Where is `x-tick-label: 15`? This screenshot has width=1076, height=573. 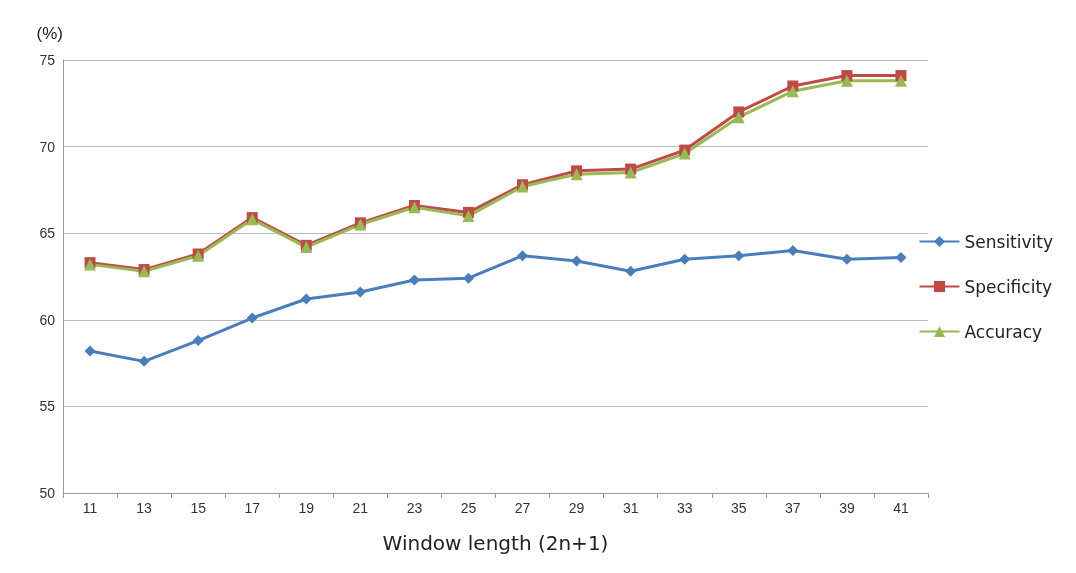
x-tick-label: 15 is located at coordinates (198, 508).